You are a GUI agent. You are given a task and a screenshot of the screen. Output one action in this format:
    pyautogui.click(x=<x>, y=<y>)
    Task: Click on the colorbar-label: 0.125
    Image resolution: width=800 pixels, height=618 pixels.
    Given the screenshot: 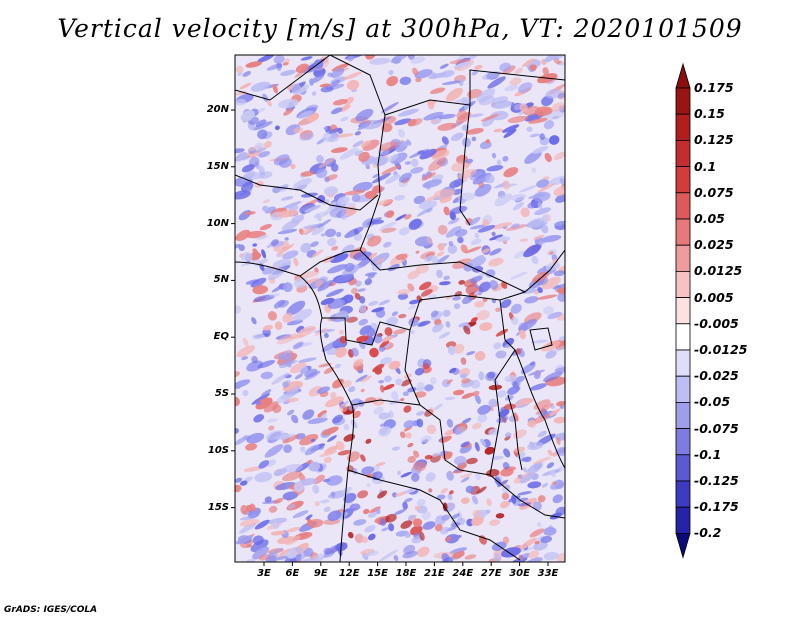 What is the action you would take?
    pyautogui.click(x=714, y=140)
    